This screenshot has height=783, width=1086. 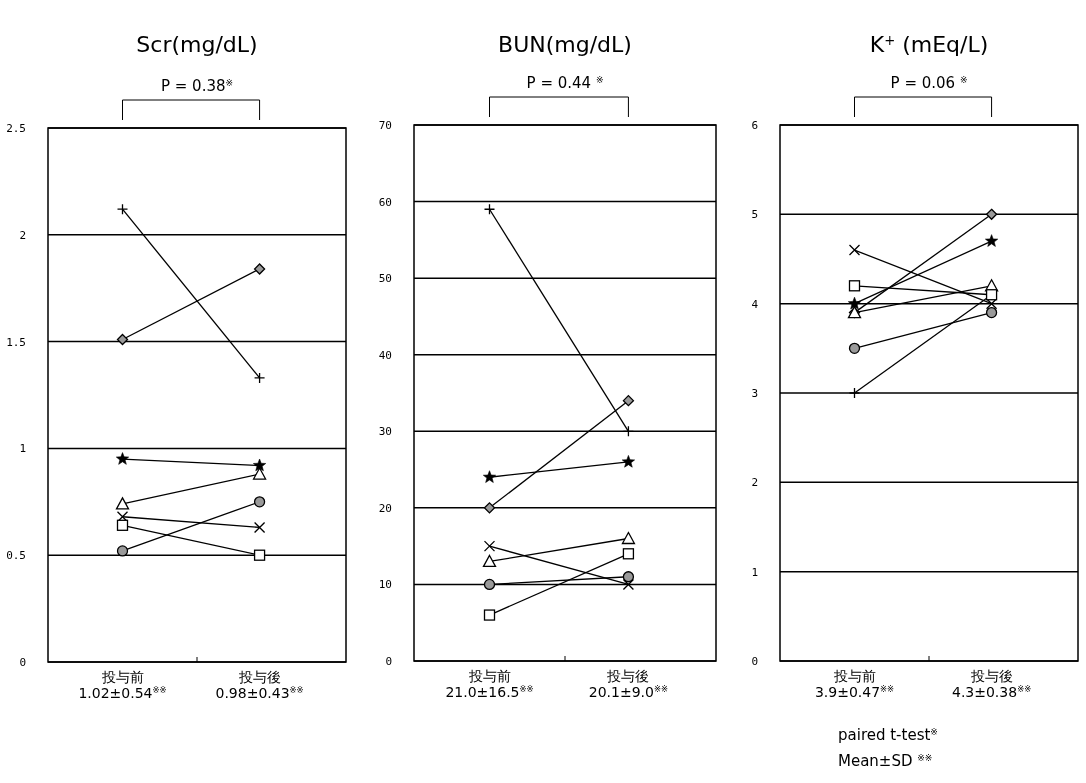 What do you see at coordinates (385, 585) in the screenshot?
I see `y-tick-label: 10` at bounding box center [385, 585].